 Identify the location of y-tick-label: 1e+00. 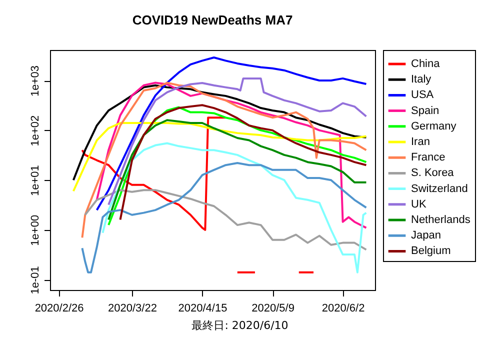
(36, 230).